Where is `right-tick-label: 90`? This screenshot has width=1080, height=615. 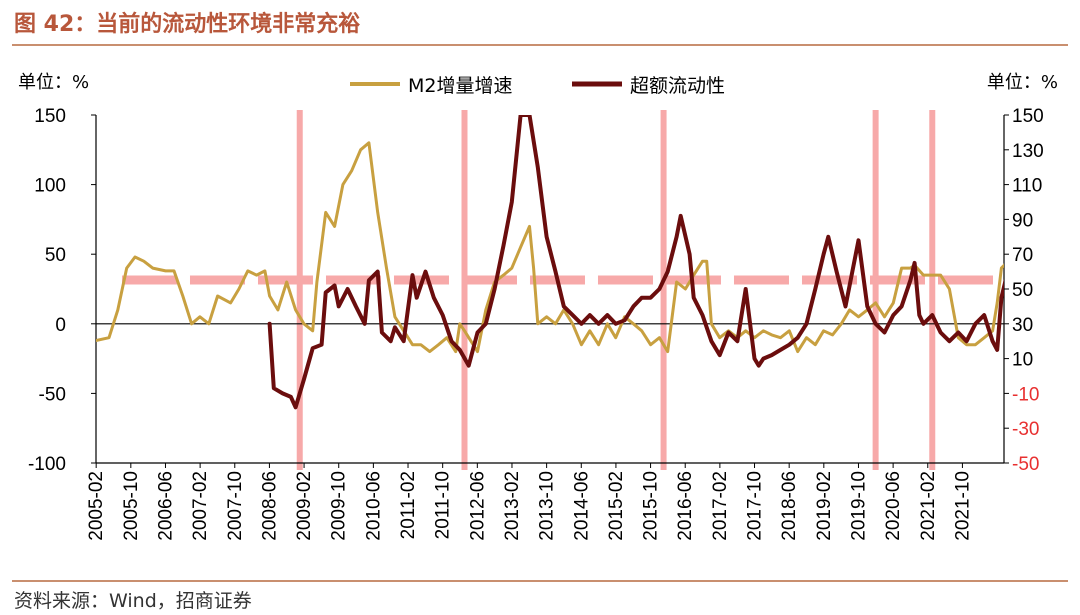 right-tick-label: 90 is located at coordinates (1022, 220).